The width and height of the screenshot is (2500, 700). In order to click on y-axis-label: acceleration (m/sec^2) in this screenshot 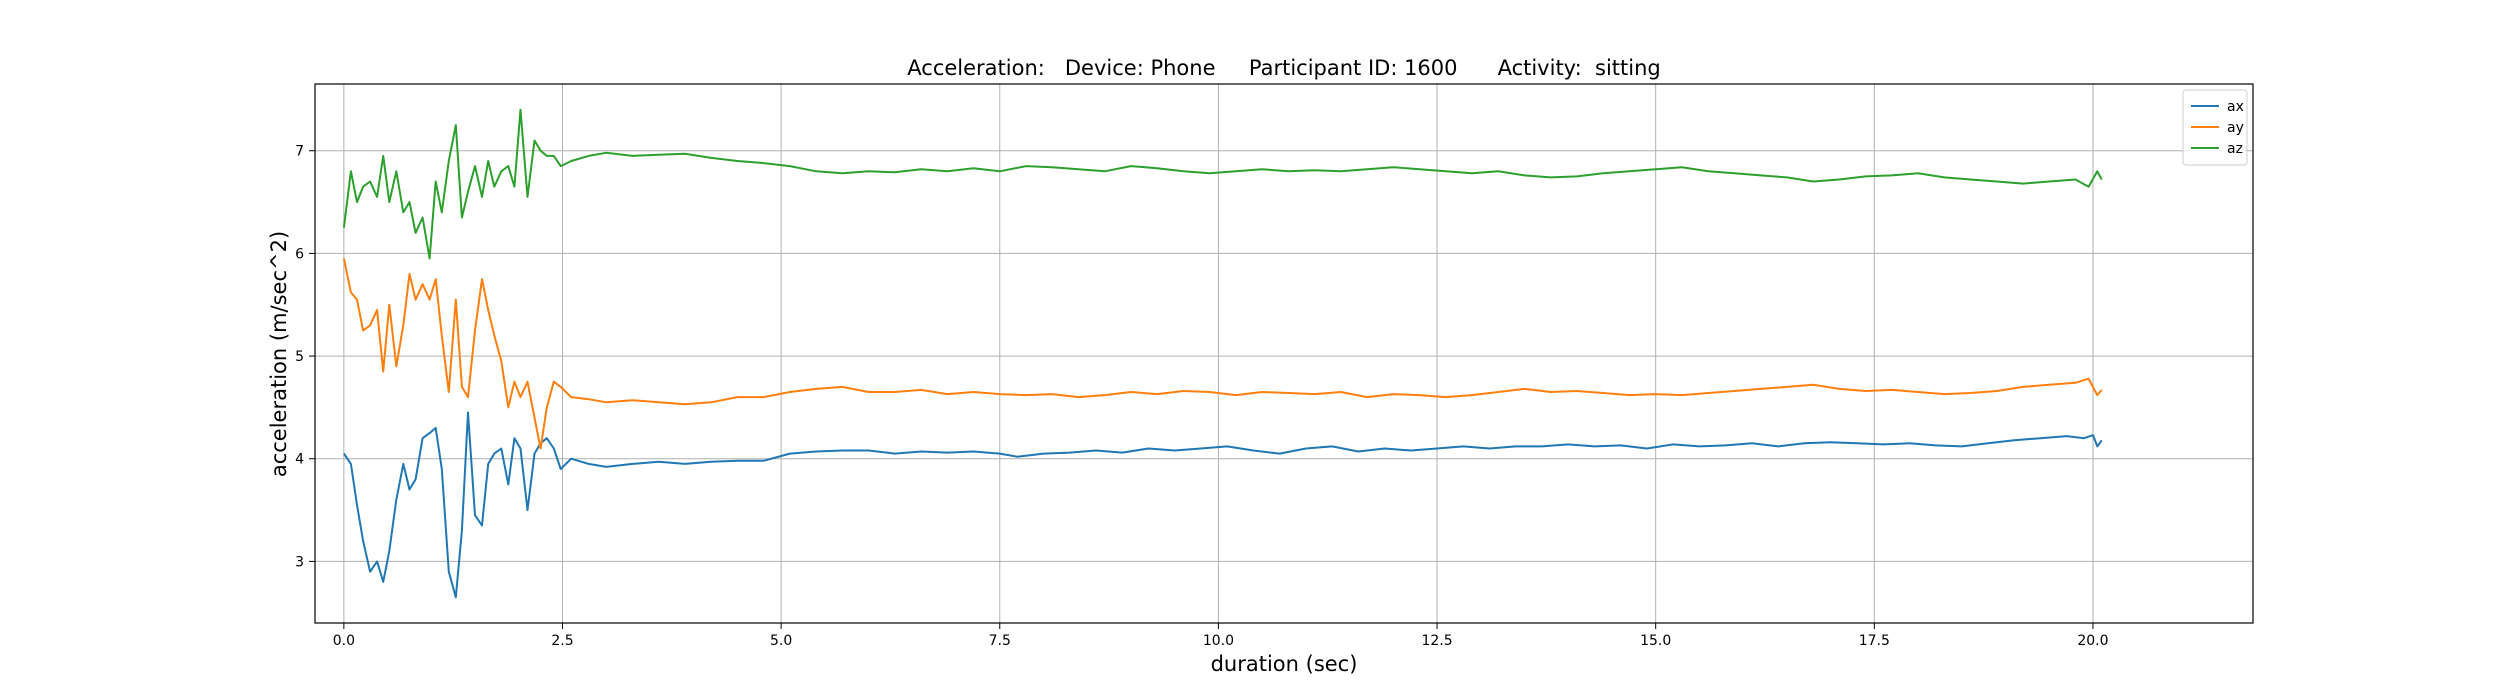, I will do `click(279, 354)`.